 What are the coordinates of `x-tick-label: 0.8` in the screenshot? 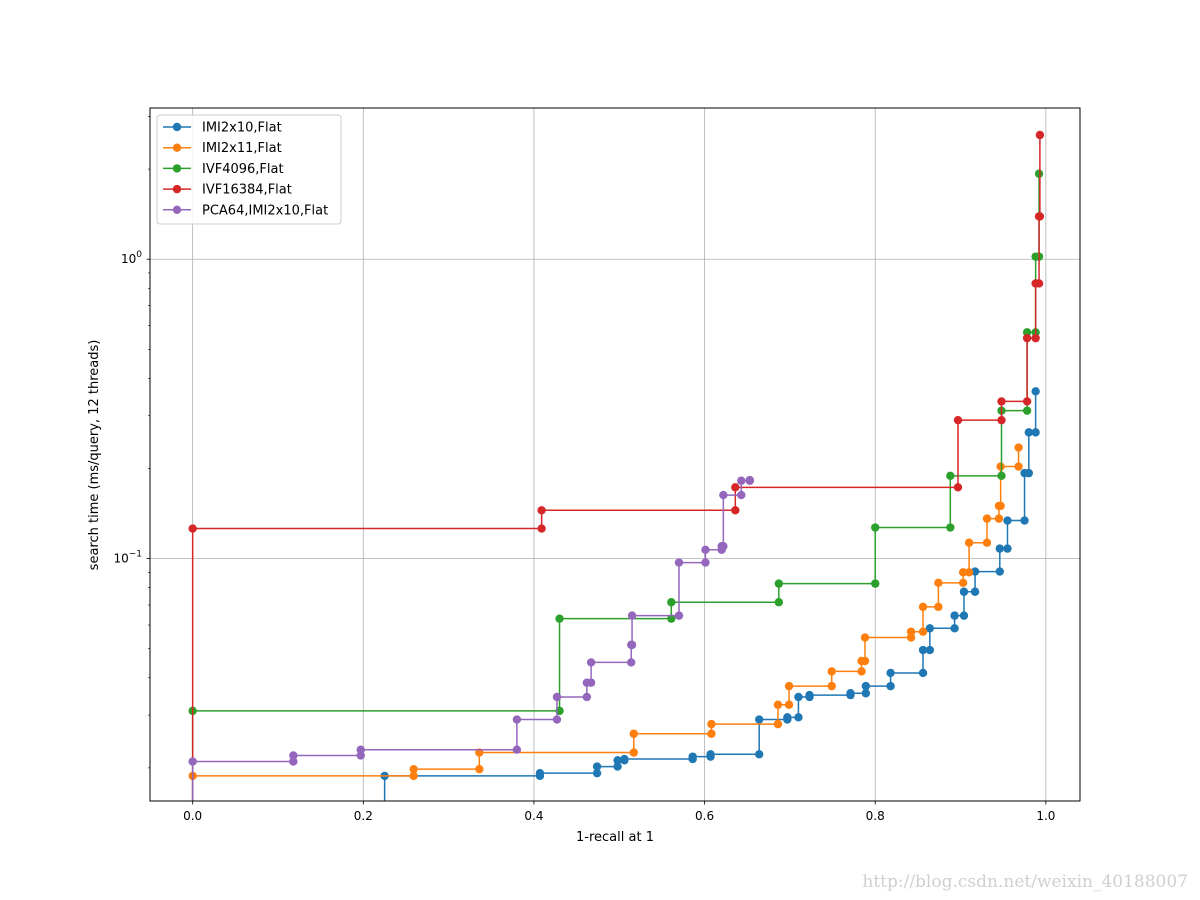 It's located at (875, 816).